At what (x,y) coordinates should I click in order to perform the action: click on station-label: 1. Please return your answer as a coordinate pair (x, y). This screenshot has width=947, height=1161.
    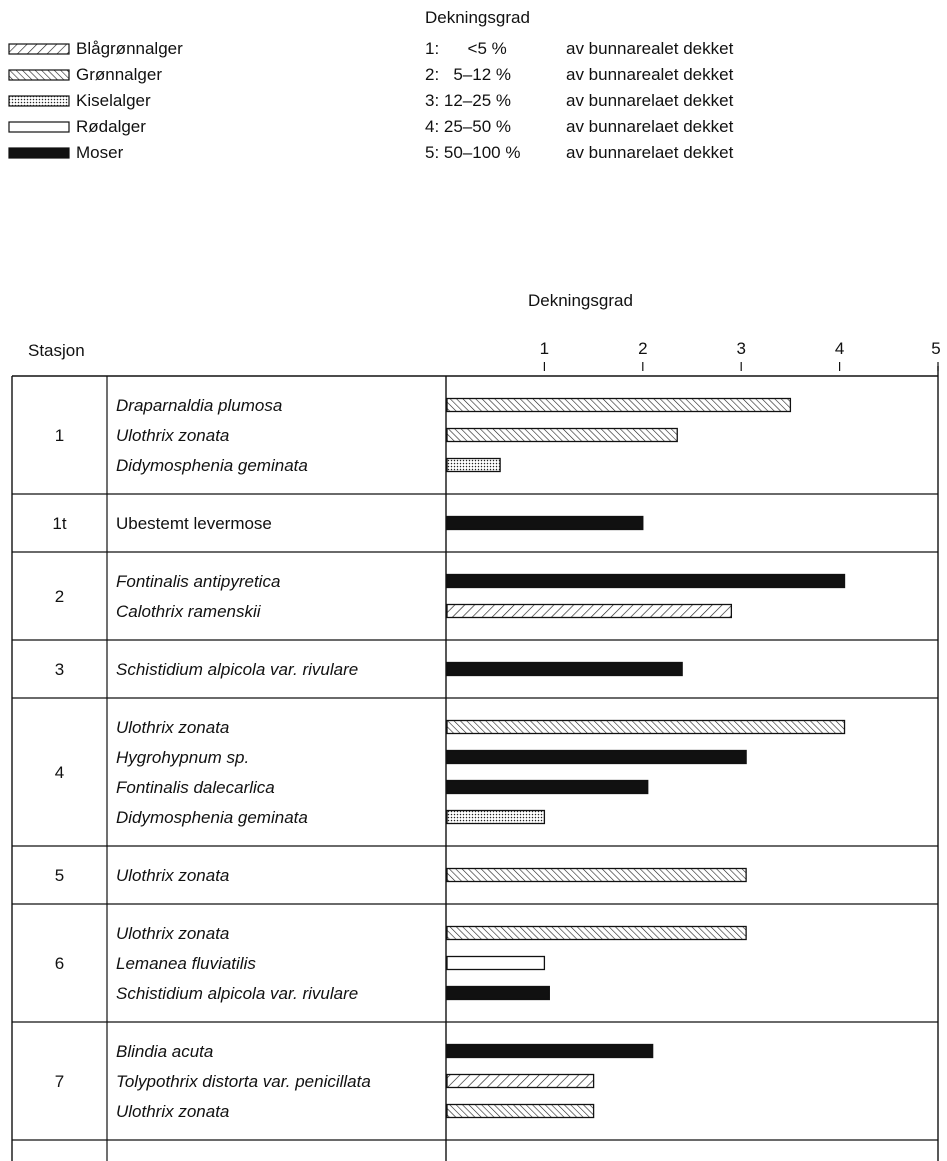
    Looking at the image, I should click on (59, 435).